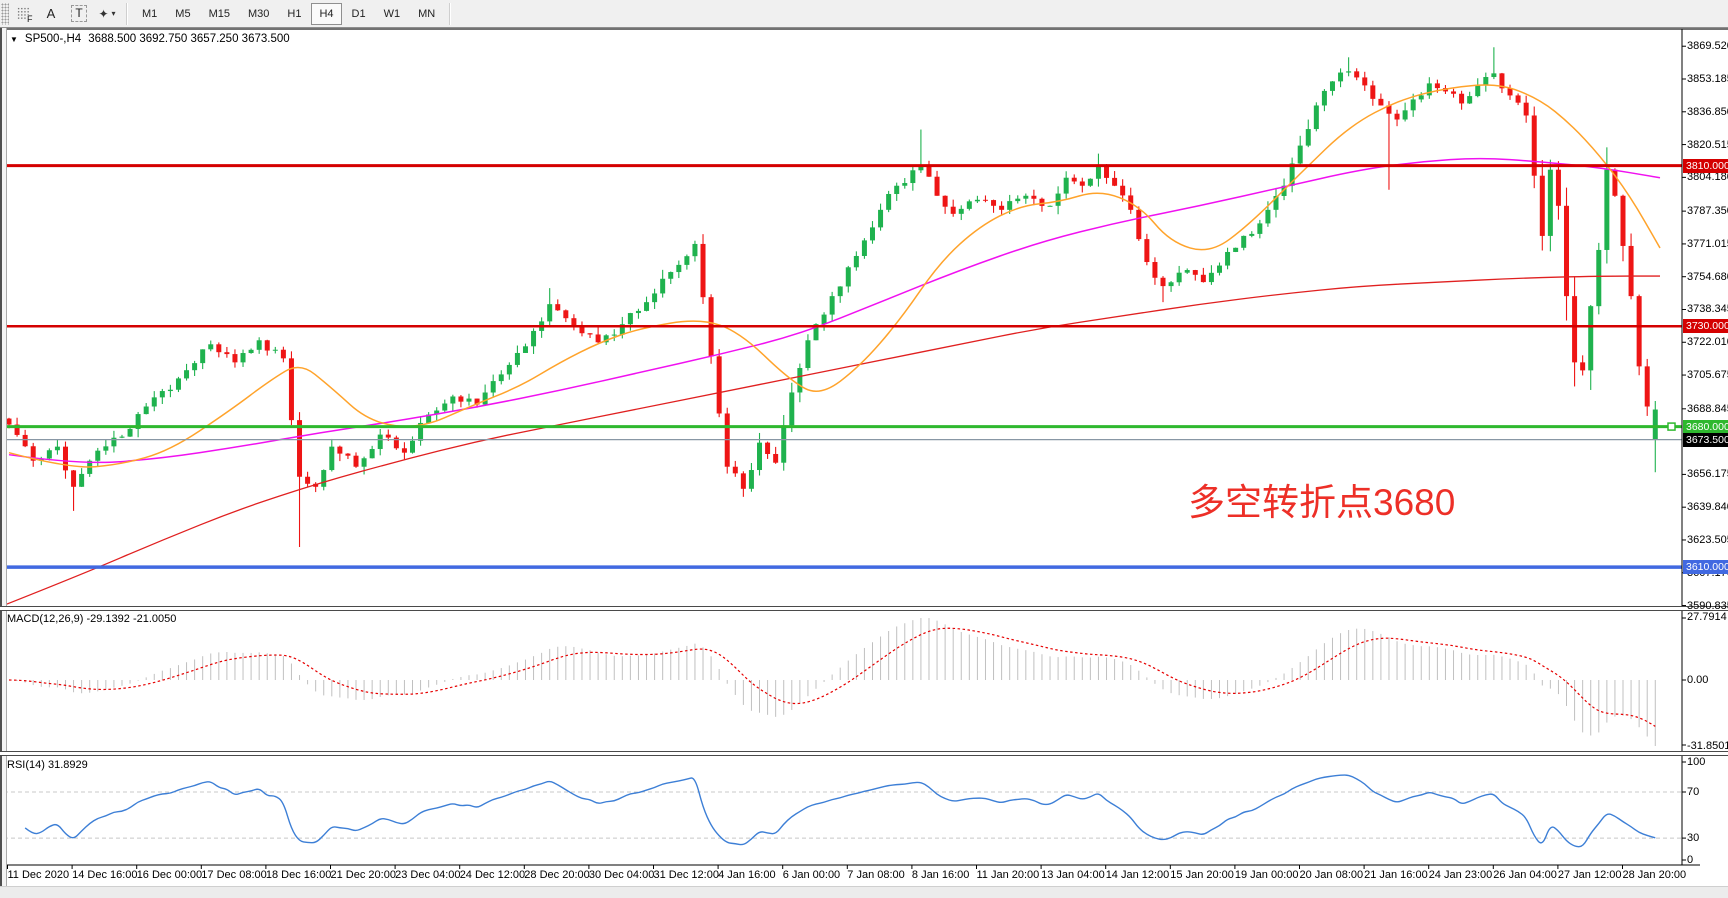  What do you see at coordinates (258, 13) in the screenshot?
I see `timeframe-m30: M30` at bounding box center [258, 13].